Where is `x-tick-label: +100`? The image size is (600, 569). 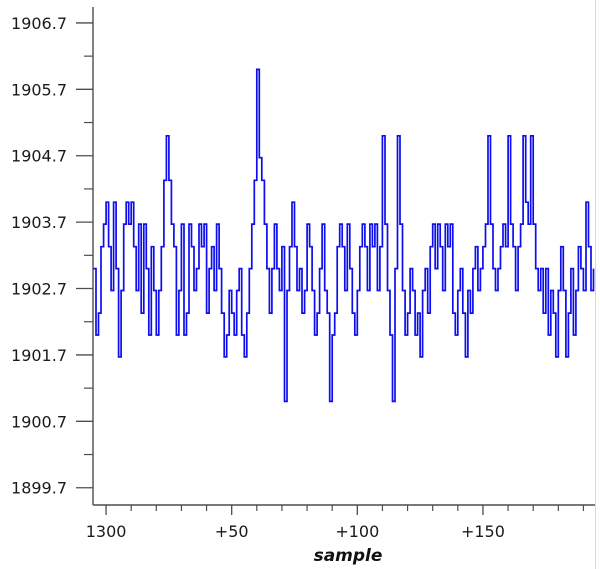 x-tick-label: +100 is located at coordinates (357, 531).